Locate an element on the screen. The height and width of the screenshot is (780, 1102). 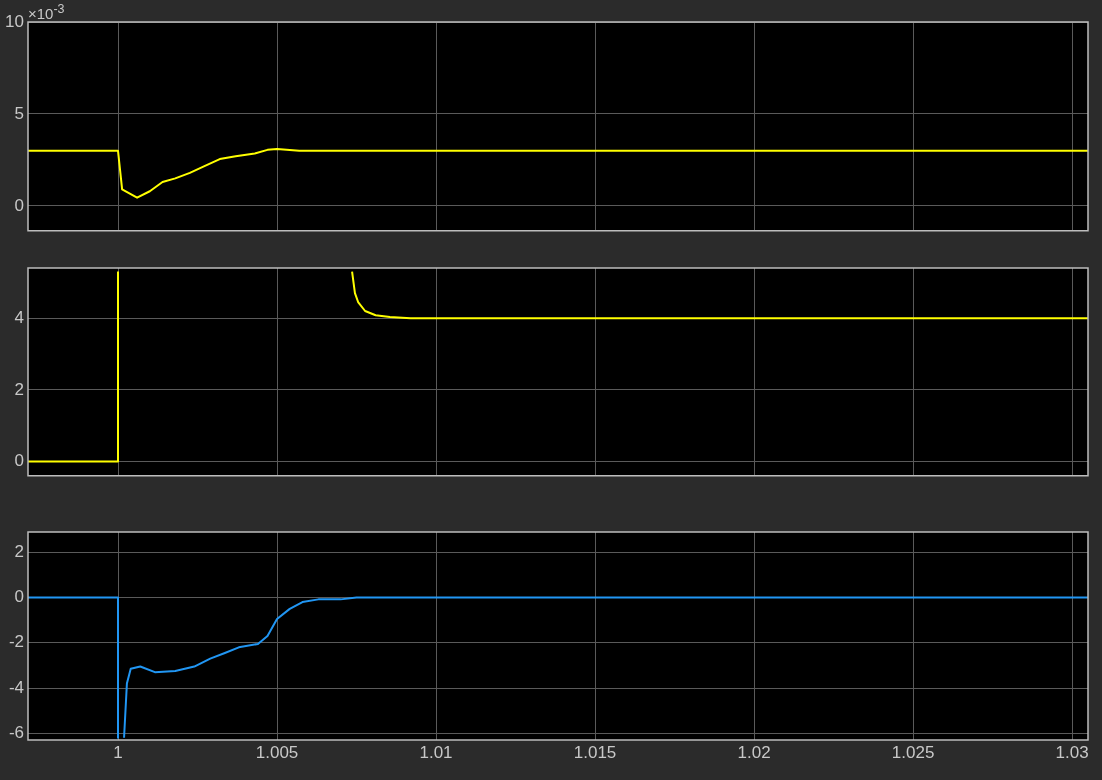
x-tick-label: 1.02 is located at coordinates (754, 752).